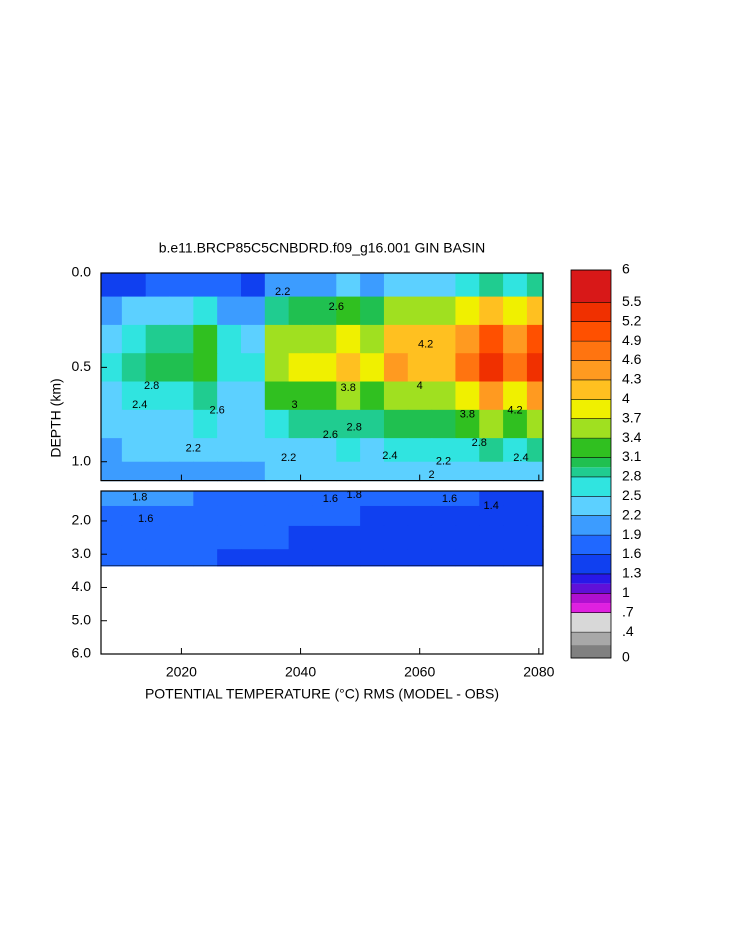 The width and height of the screenshot is (733, 945). What do you see at coordinates (632, 495) in the screenshot?
I see `colorbar-tick-label: 2.5` at bounding box center [632, 495].